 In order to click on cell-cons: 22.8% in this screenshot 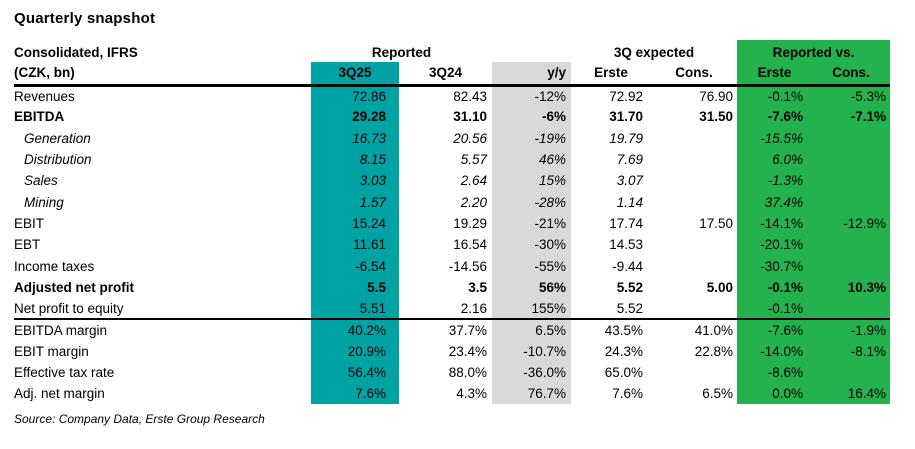, I will do `click(714, 351)`.